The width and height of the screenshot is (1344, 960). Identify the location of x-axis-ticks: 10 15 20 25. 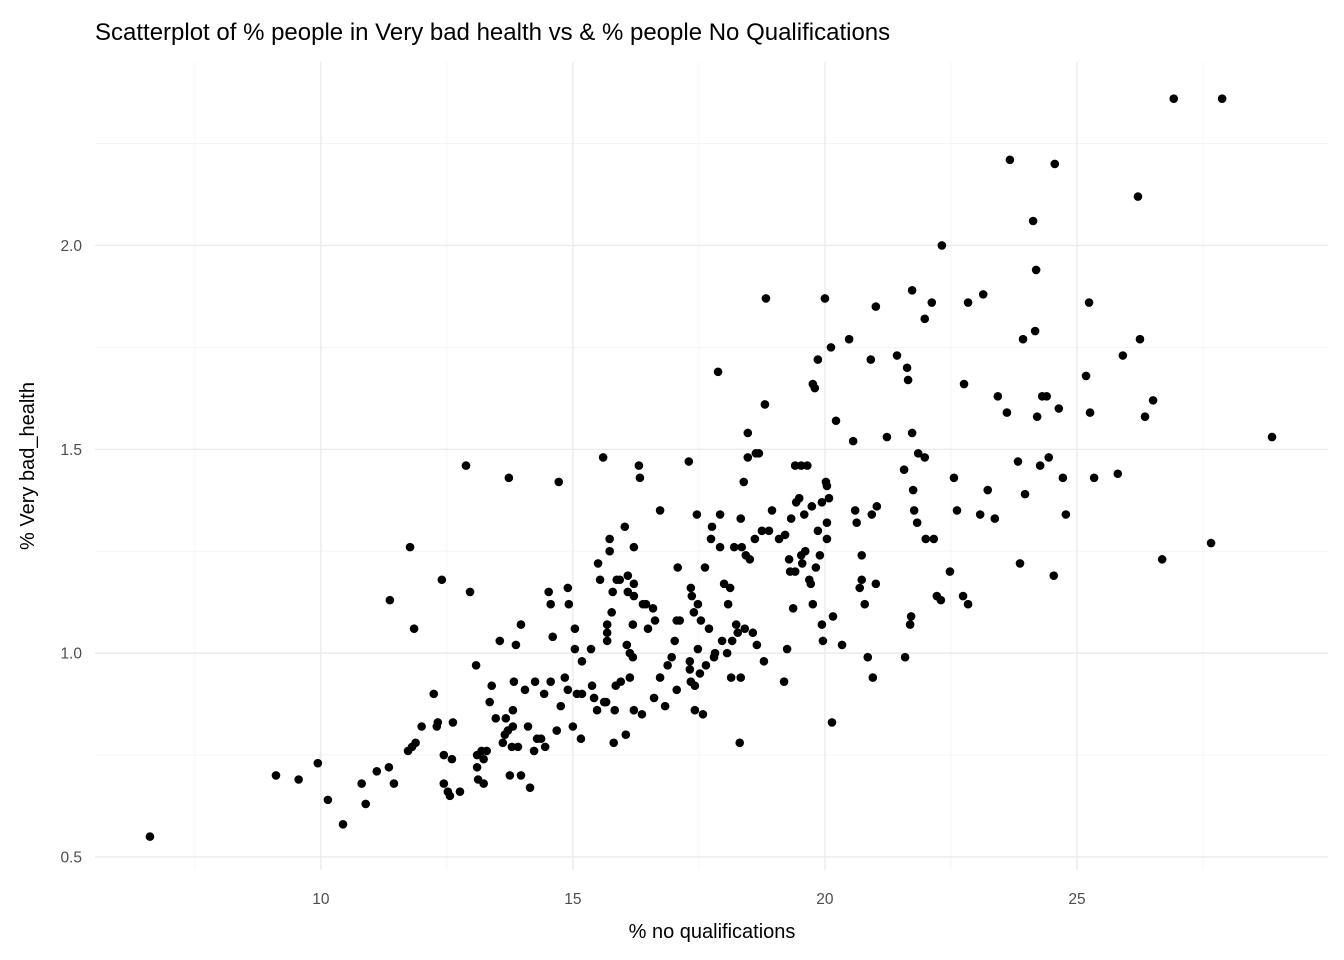
(698, 899).